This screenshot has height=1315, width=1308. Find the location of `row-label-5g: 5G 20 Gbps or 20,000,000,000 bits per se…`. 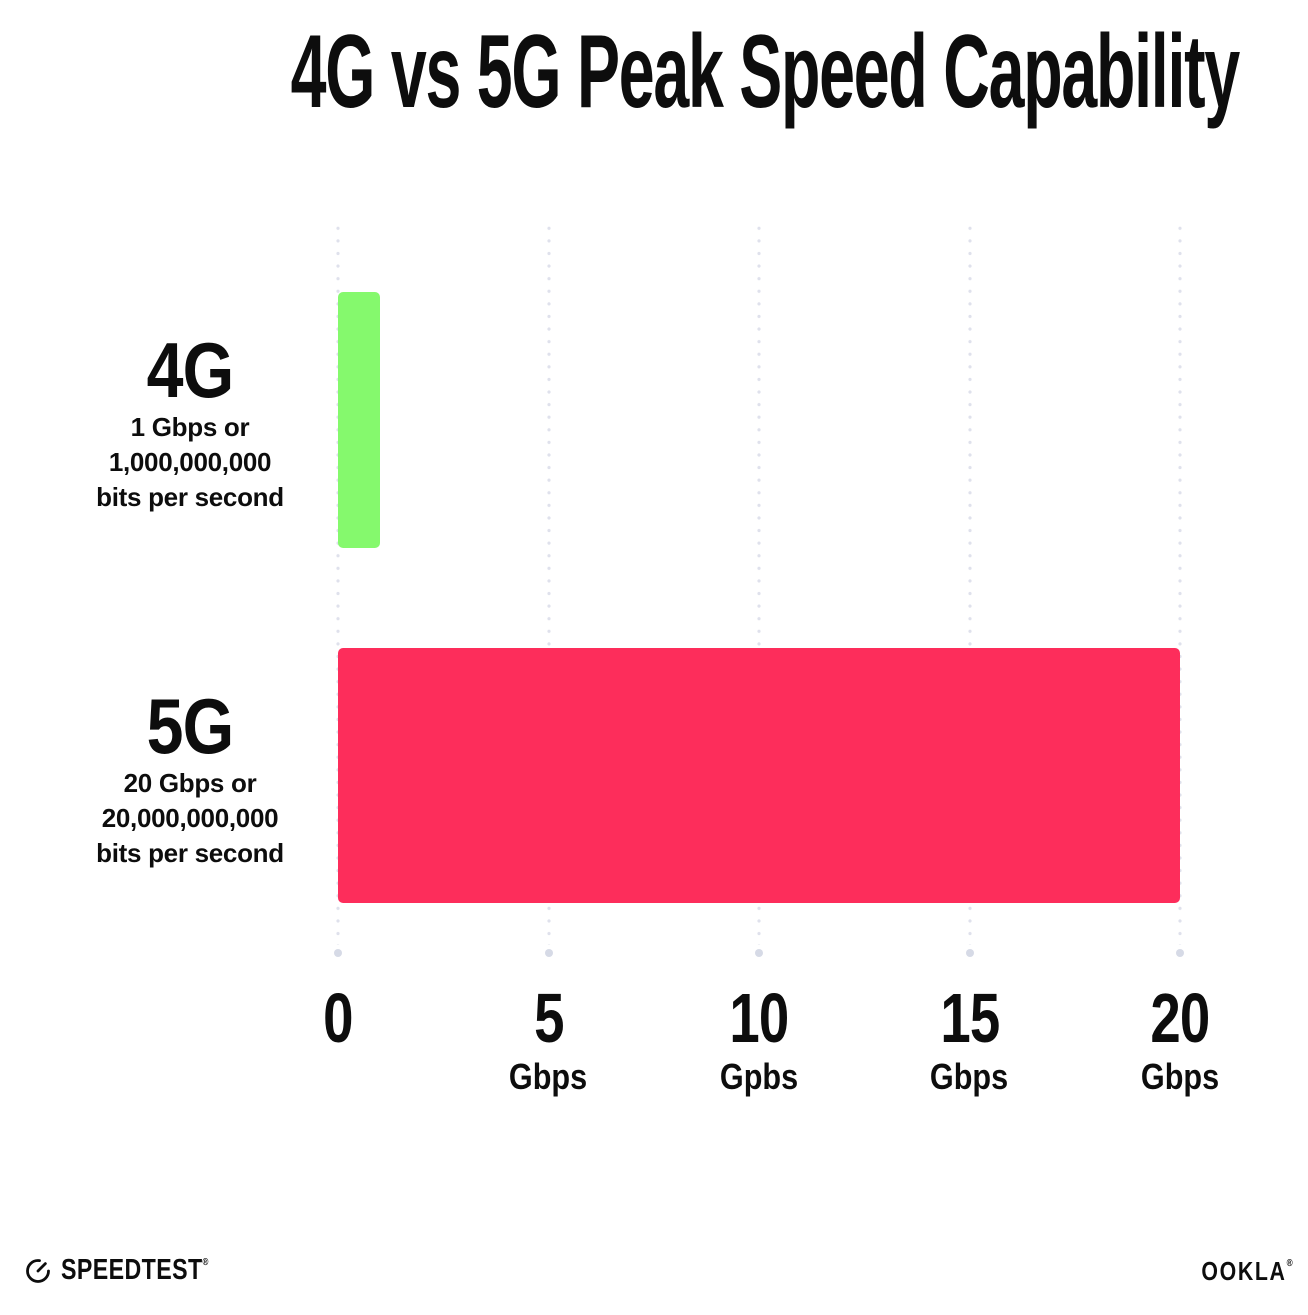

row-label-5g: 5G 20 Gbps or 20,000,000,000 bits per se… is located at coordinates (190, 778).